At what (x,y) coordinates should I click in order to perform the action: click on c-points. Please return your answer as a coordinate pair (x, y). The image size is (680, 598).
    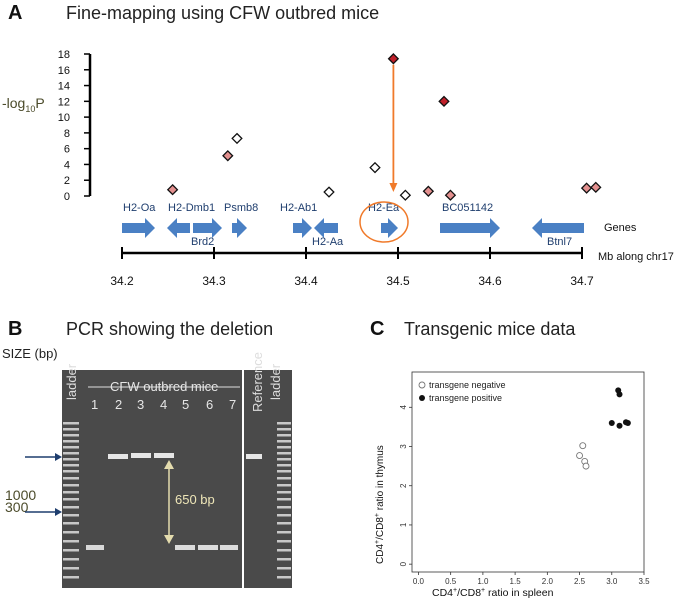
    Looking at the image, I should click on (603, 428).